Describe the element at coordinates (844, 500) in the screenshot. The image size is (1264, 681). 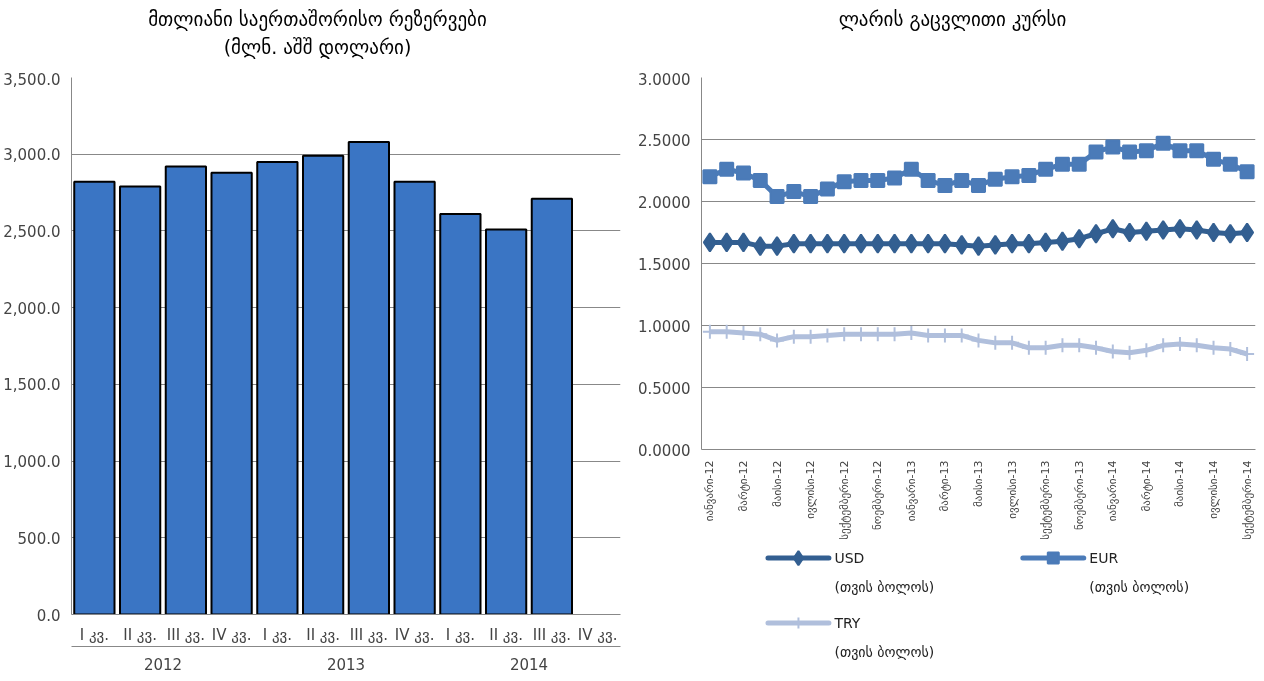
I see `x-tick-label: სექტემბერი-12` at that location.